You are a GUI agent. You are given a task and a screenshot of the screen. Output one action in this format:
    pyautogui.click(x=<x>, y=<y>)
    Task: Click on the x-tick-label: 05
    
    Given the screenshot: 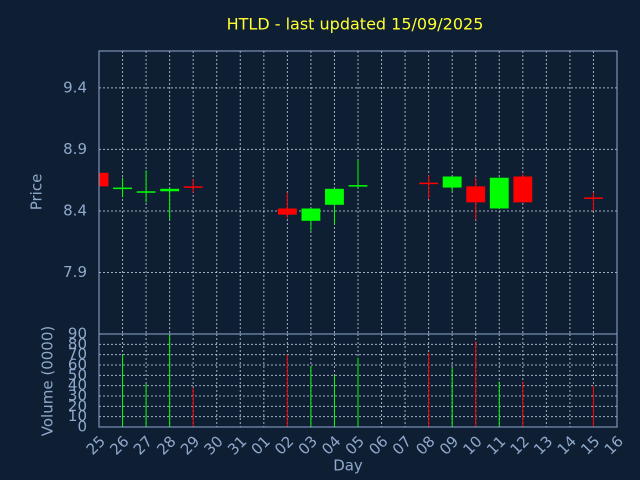 What is the action you would take?
    pyautogui.click(x=355, y=445)
    